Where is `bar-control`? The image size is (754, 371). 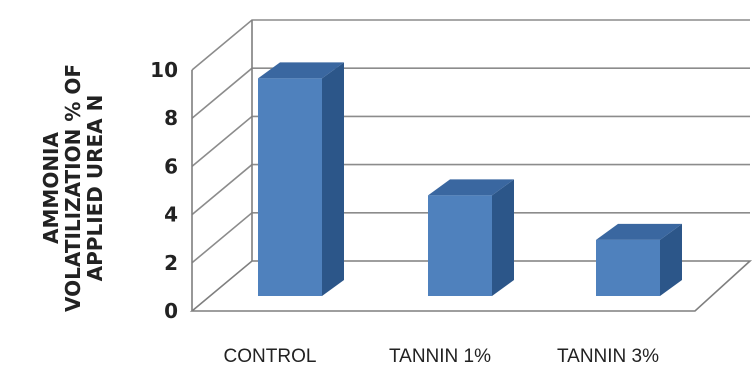 bar-control is located at coordinates (301, 179).